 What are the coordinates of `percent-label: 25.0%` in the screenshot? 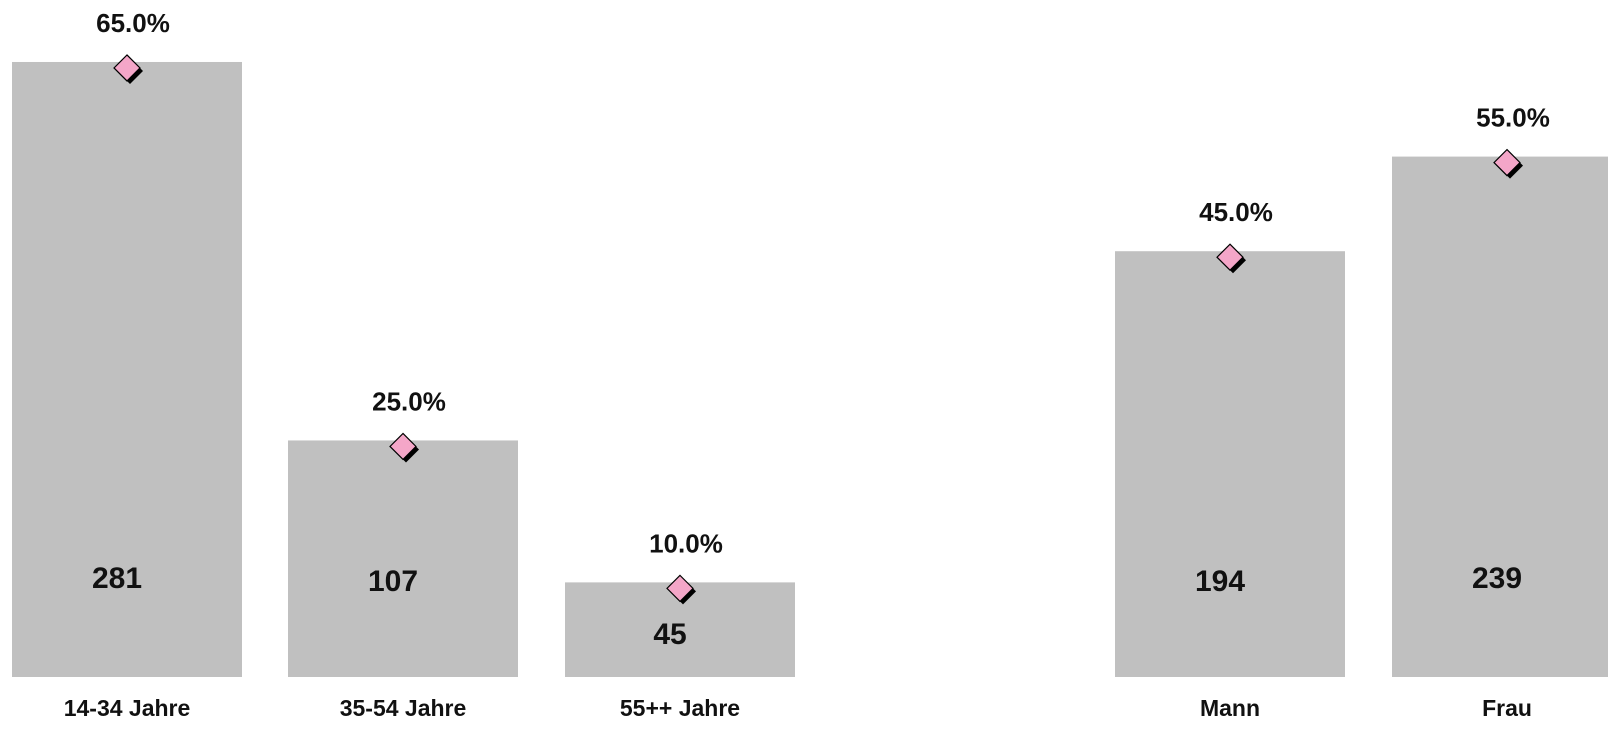 It's located at (409, 401).